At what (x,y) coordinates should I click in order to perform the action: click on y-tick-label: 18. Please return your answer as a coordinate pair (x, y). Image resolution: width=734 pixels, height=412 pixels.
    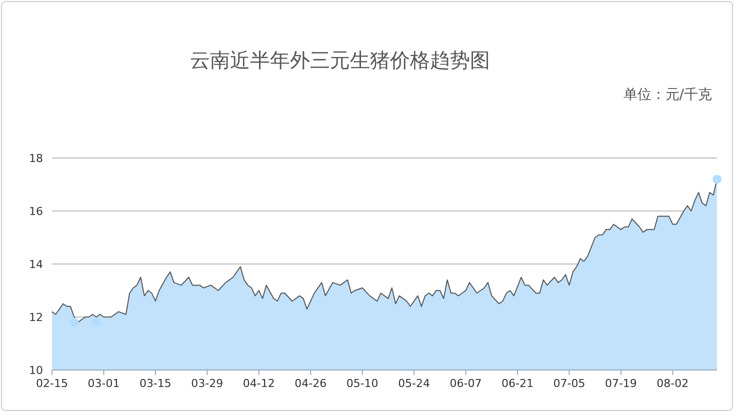
    Looking at the image, I should click on (36, 158).